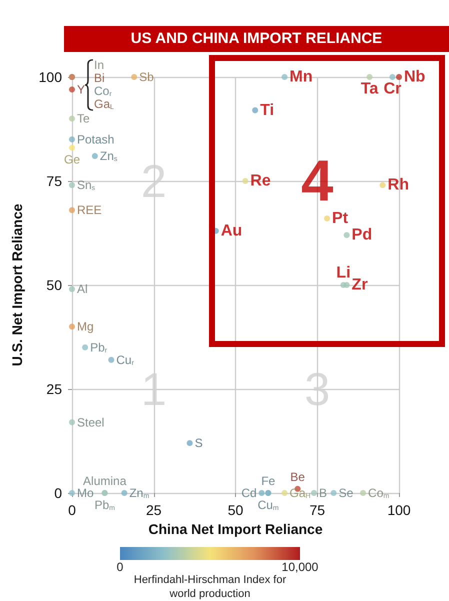 The height and width of the screenshot is (601, 449). What do you see at coordinates (343, 273) in the screenshot?
I see `data-label: Li` at bounding box center [343, 273].